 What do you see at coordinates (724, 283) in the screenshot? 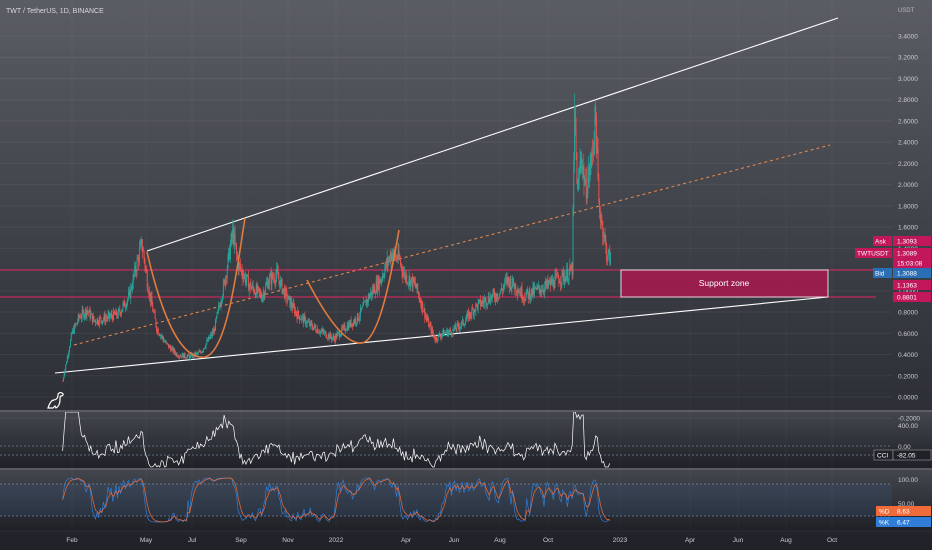
I see `support-zone-rect` at bounding box center [724, 283].